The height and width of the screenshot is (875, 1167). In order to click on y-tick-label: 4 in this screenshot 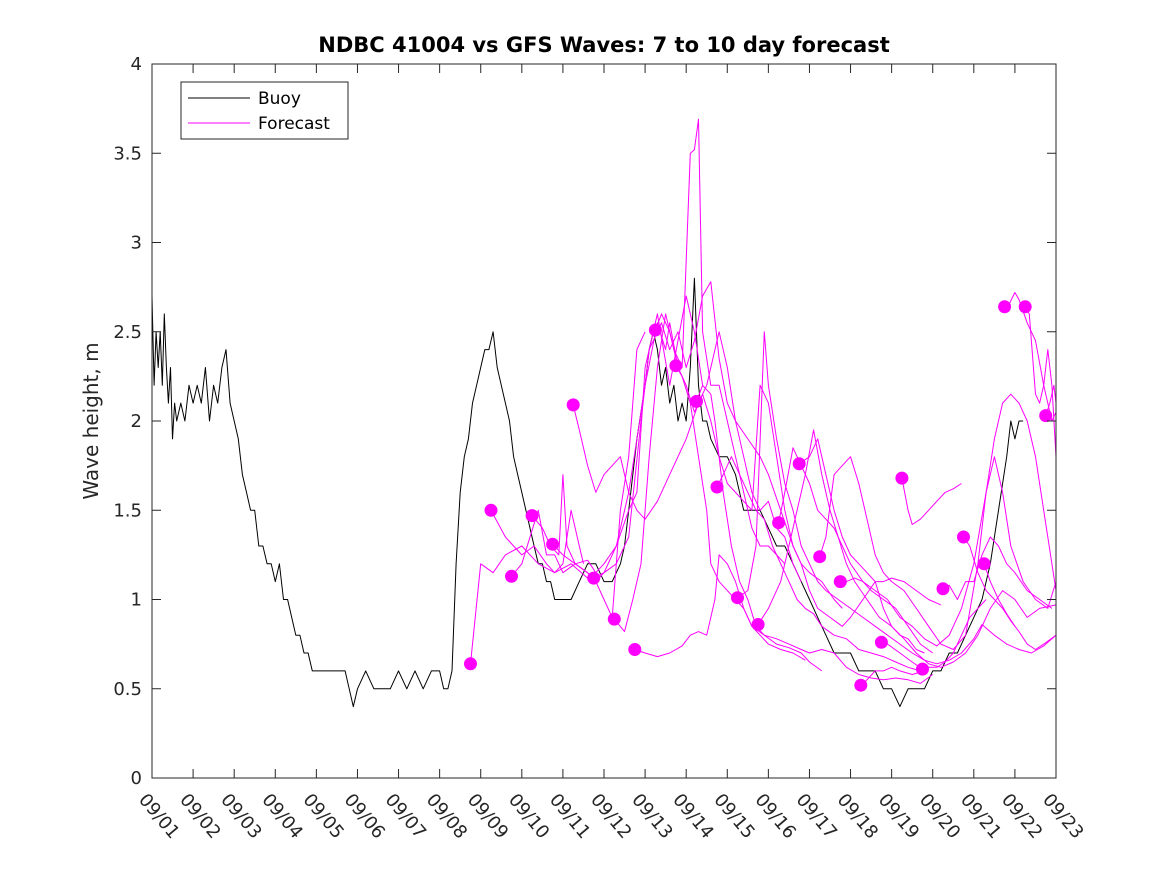, I will do `click(136, 64)`.